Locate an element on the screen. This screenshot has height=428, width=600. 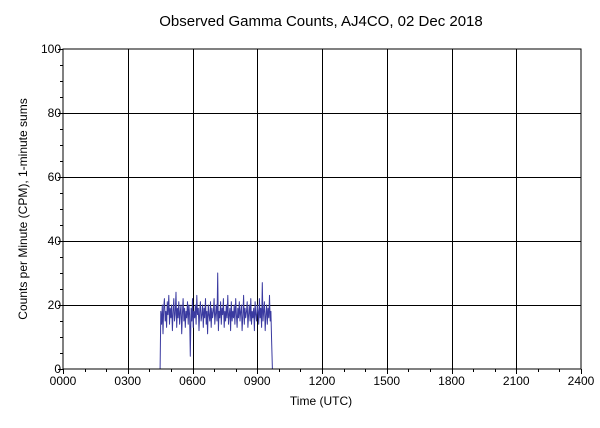
x-tick-label: 0300 is located at coordinates (127, 381).